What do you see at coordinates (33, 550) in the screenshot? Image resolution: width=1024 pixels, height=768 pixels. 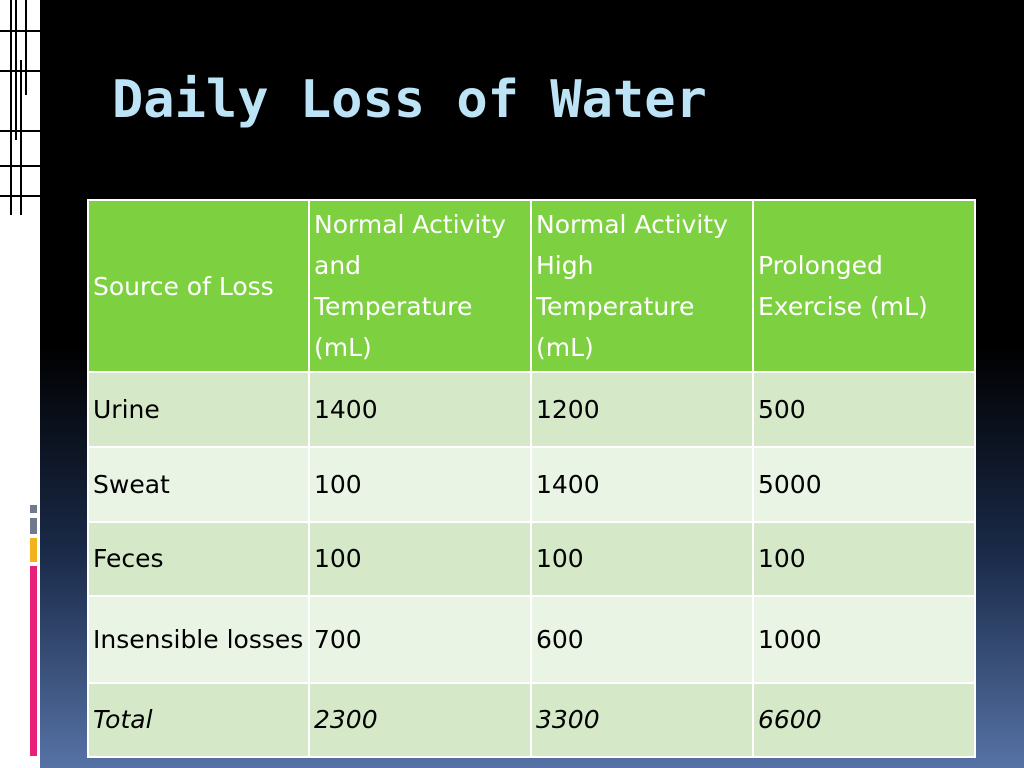 I see `accent-bar-gold` at bounding box center [33, 550].